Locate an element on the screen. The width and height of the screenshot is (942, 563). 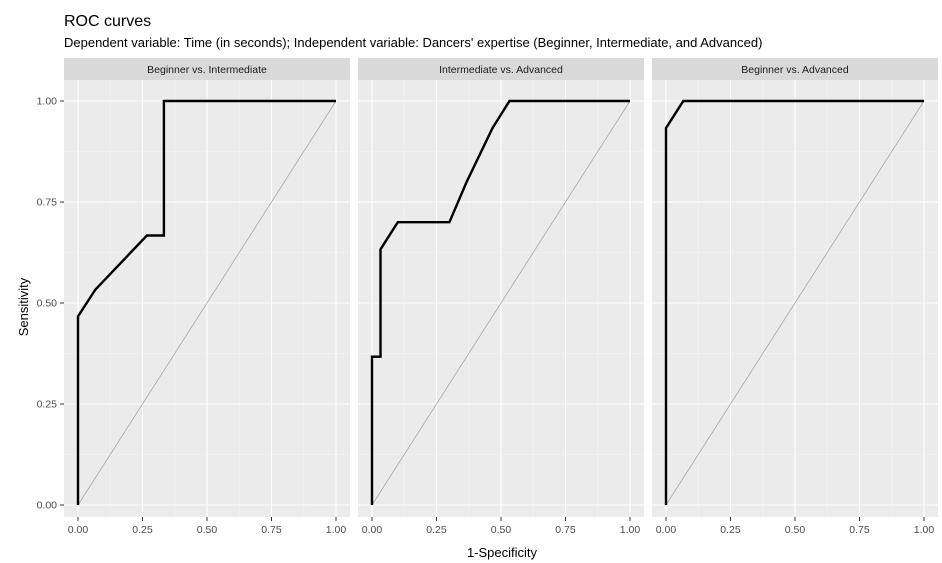
y-tick-label: 1.00 is located at coordinates (47, 102).